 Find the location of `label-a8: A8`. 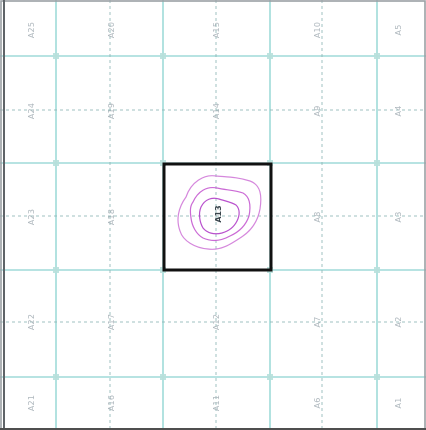

label-a8: A8 is located at coordinates (317, 217).